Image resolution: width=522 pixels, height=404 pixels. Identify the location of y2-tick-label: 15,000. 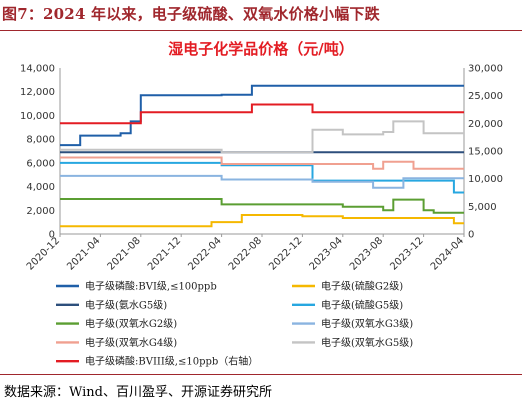
(485, 152).